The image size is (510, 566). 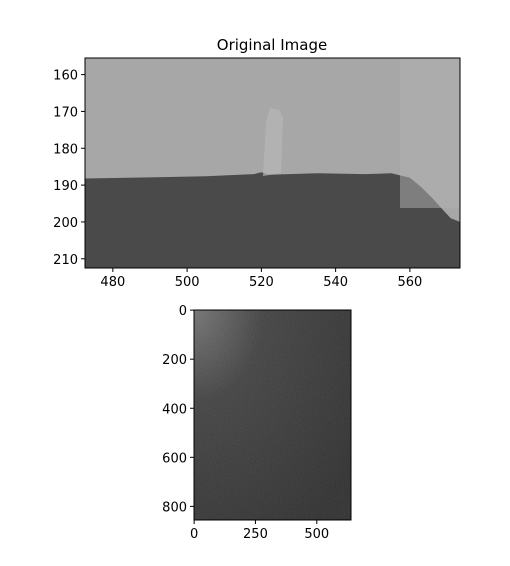 I want to click on y-tick-label: 190, so click(x=65, y=186).